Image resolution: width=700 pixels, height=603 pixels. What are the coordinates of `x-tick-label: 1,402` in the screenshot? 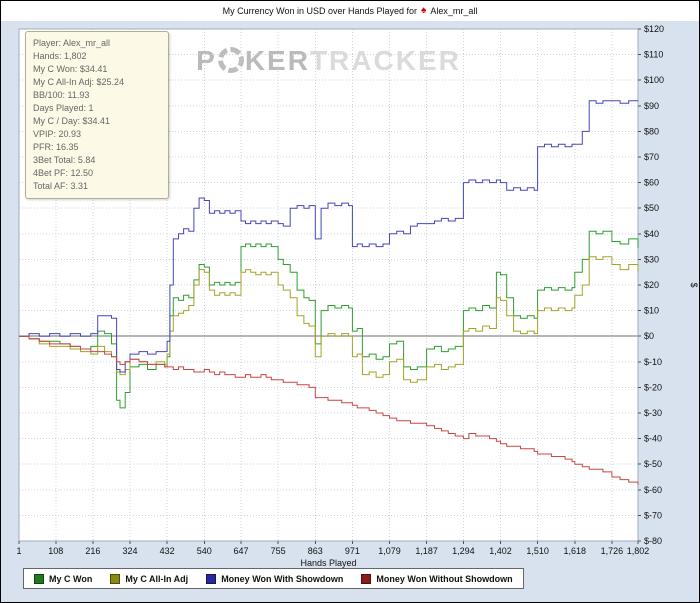 It's located at (500, 551).